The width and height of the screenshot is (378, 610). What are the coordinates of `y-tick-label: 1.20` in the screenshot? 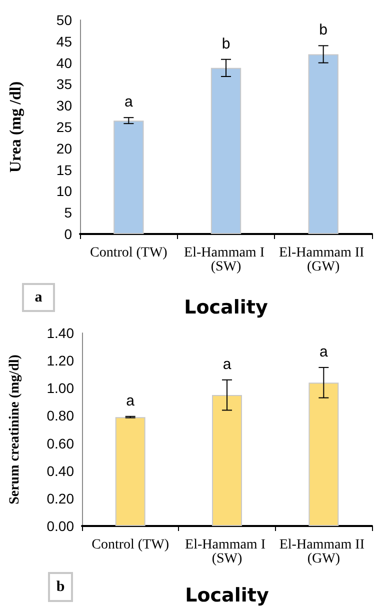 It's located at (60, 360).